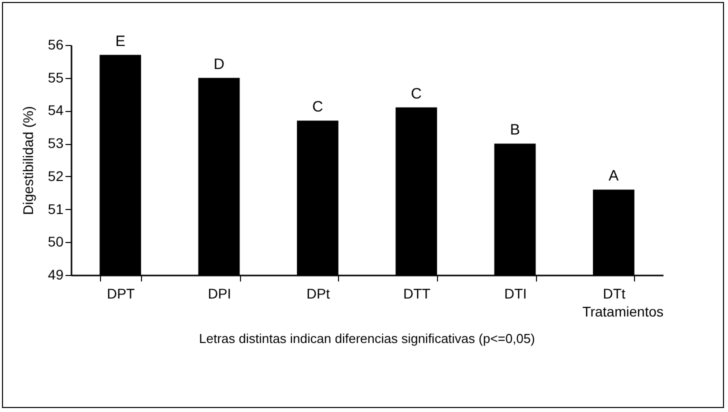  Describe the element at coordinates (121, 294) in the screenshot. I see `x-tick-label: DPT` at that location.